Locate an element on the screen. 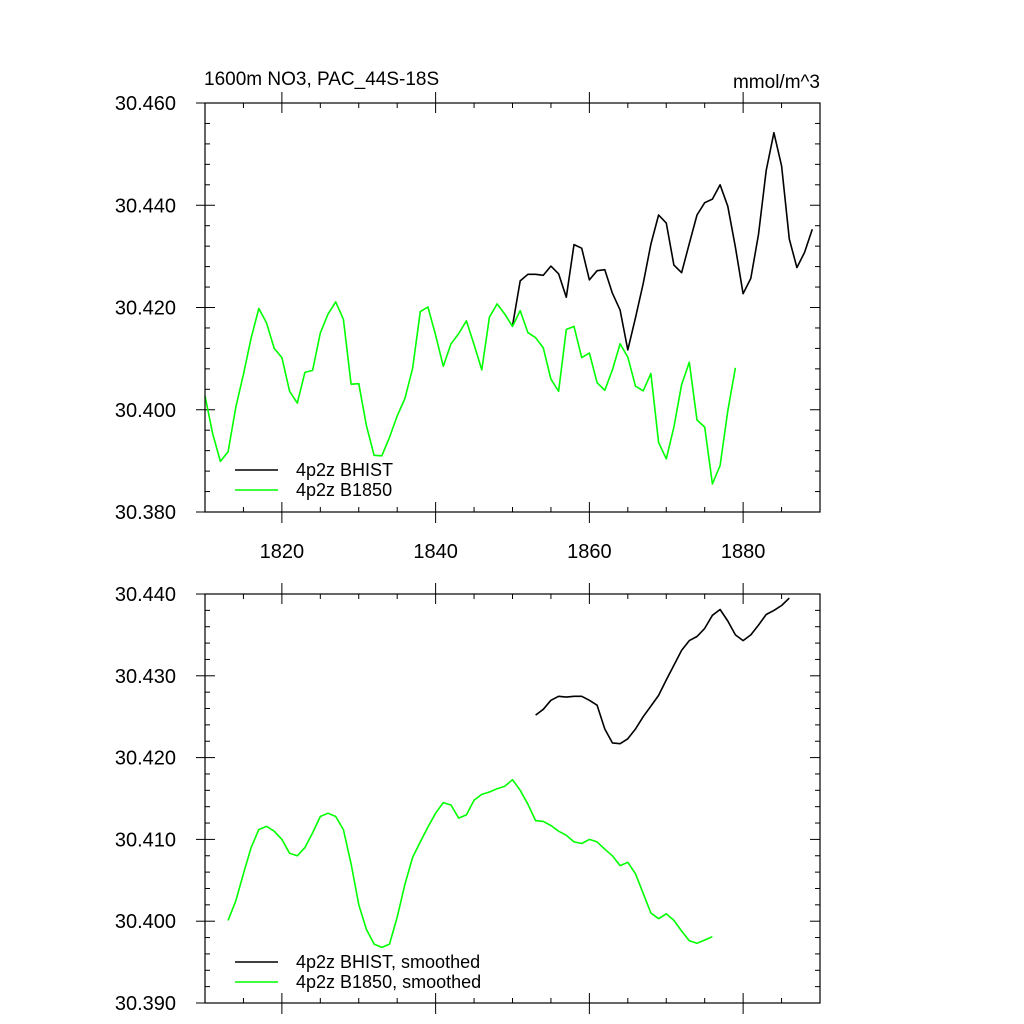 The width and height of the screenshot is (1024, 1024). top-legend: 4p2z BHIST 4p2z B1850 is located at coordinates (314, 480).